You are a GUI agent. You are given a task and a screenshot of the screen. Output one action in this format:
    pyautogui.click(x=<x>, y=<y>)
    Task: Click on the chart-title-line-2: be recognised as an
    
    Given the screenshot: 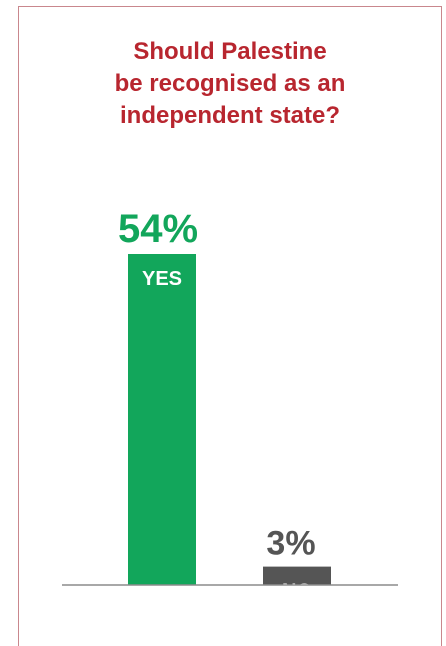 What is the action you would take?
    pyautogui.click(x=230, y=83)
    